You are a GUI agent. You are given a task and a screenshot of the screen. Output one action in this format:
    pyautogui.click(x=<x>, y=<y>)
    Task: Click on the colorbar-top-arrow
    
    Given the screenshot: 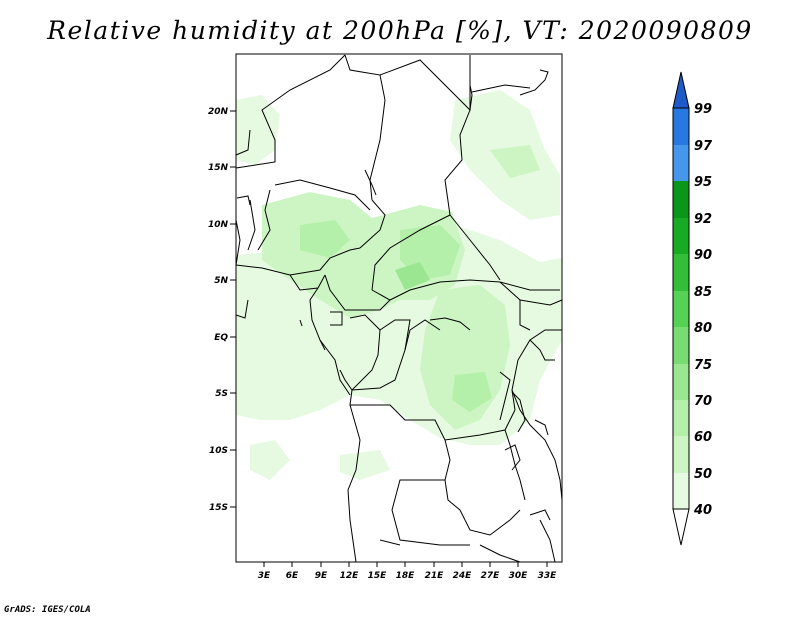 What is the action you would take?
    pyautogui.click(x=681, y=90)
    